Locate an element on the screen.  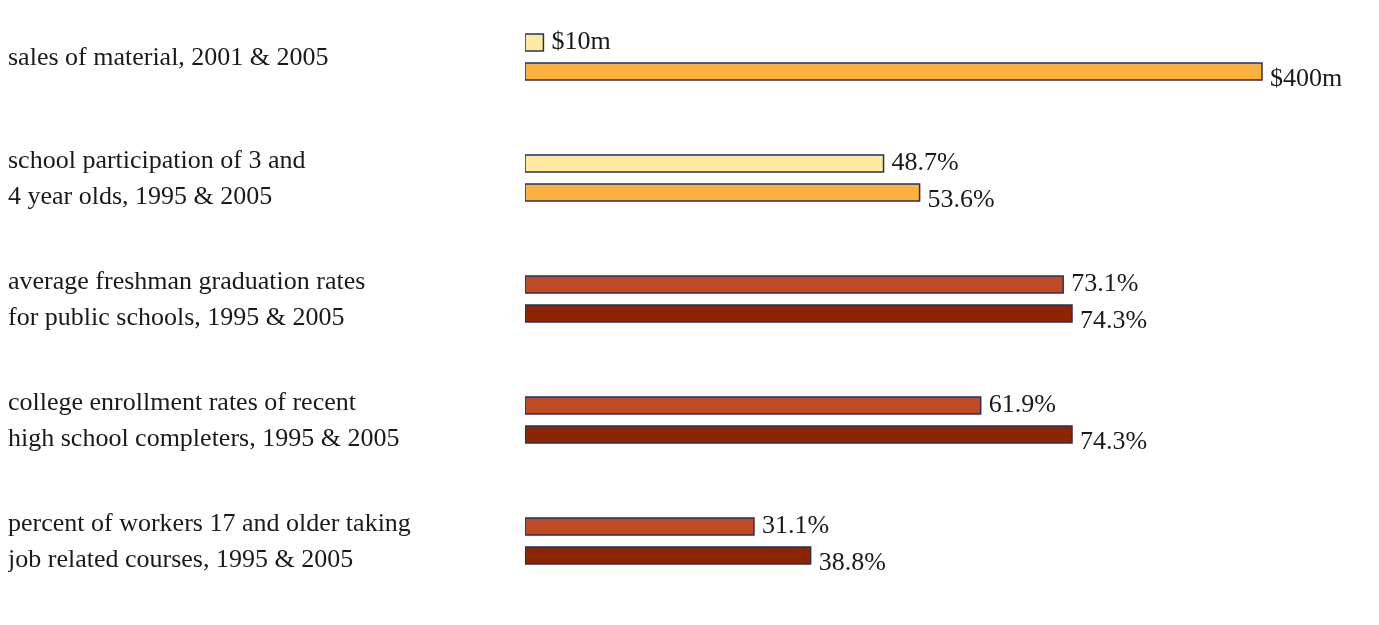
data-label: 31.1% is located at coordinates (795, 524).